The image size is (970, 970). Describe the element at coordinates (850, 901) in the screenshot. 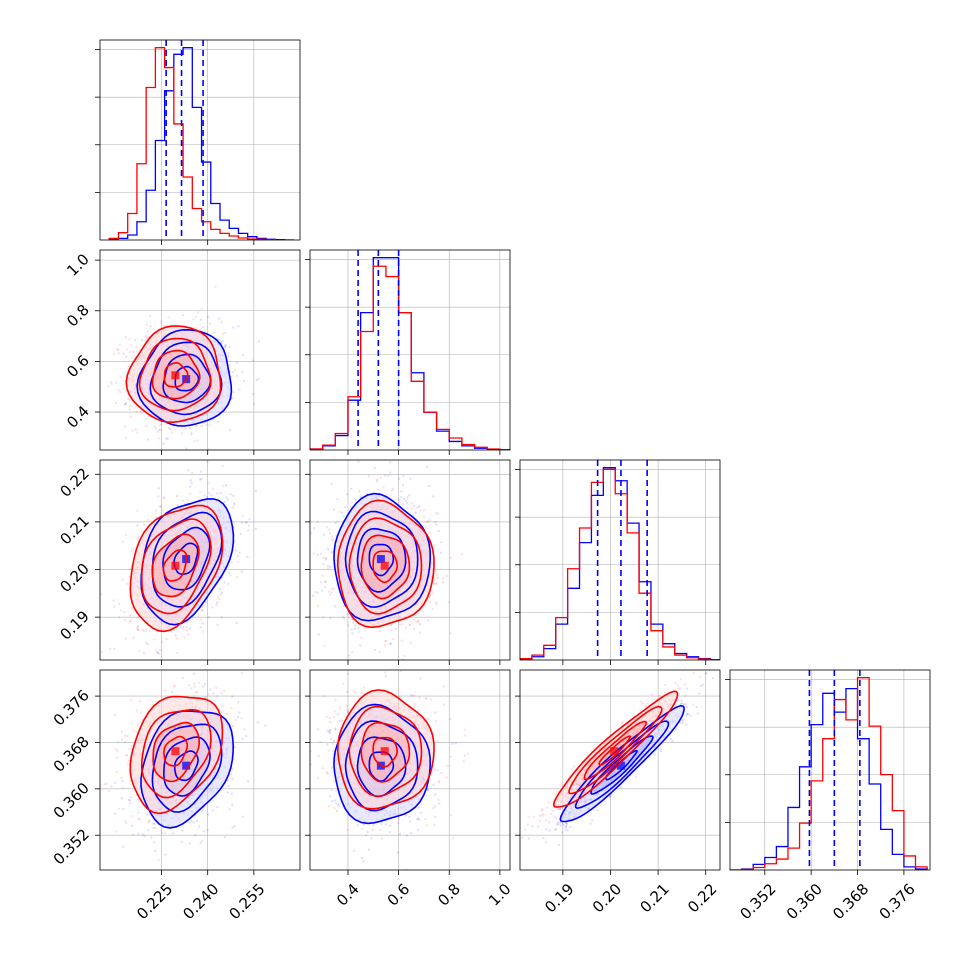

I see `x-tick-label: 0.368` at that location.